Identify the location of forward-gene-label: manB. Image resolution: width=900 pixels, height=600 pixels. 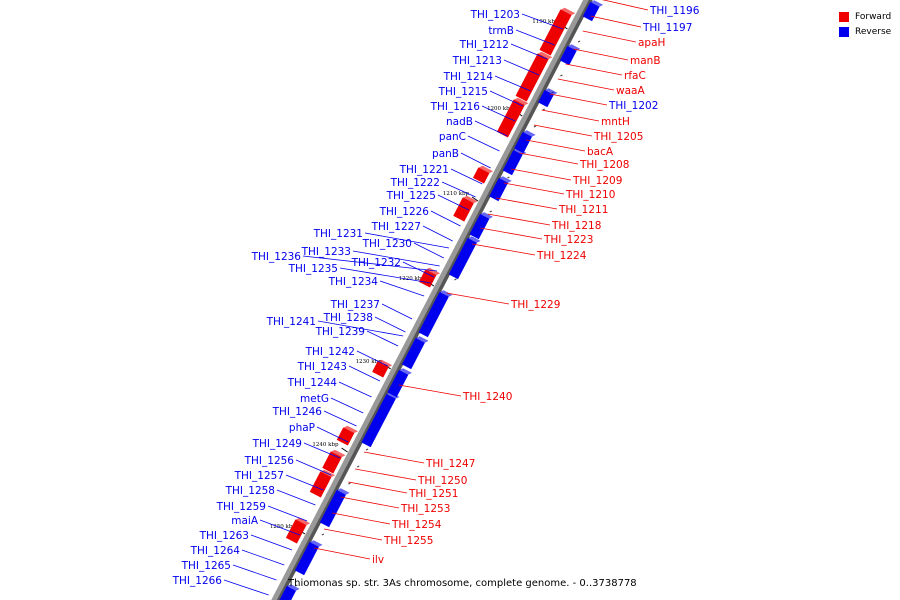
(645, 61).